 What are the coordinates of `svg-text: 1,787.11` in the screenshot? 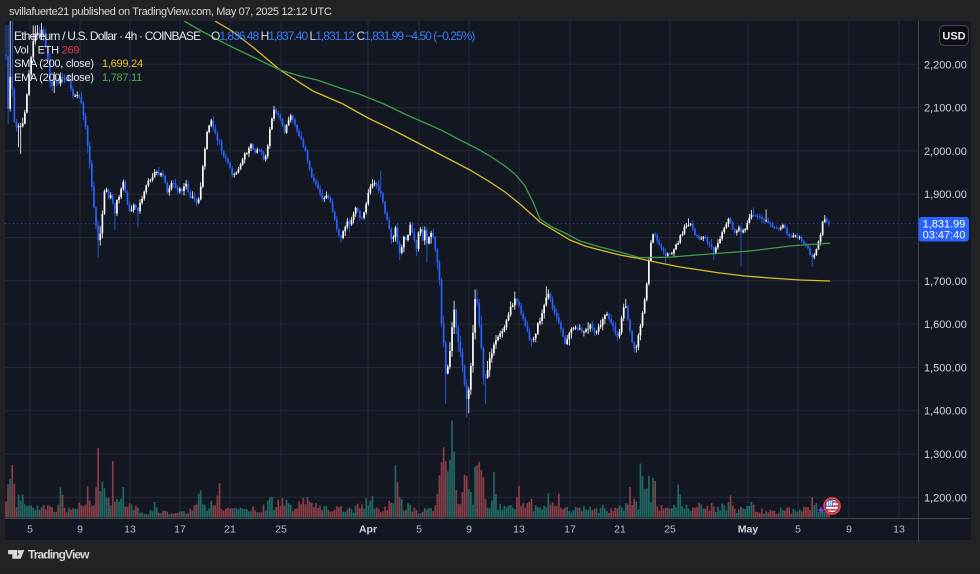 It's located at (122, 78).